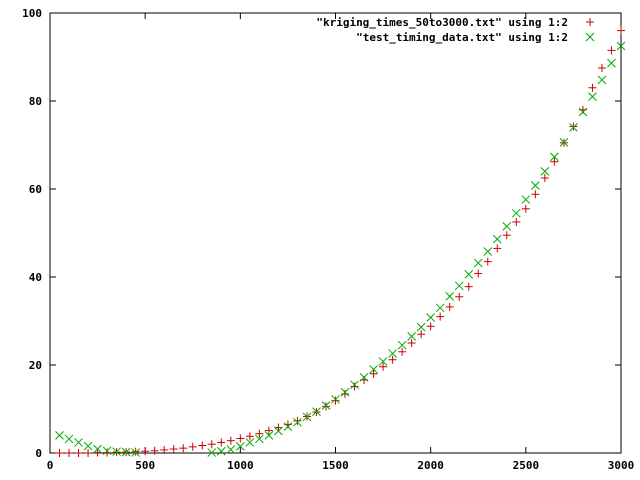  Describe the element at coordinates (526, 465) in the screenshot. I see `x-tick-label: 2500` at that location.